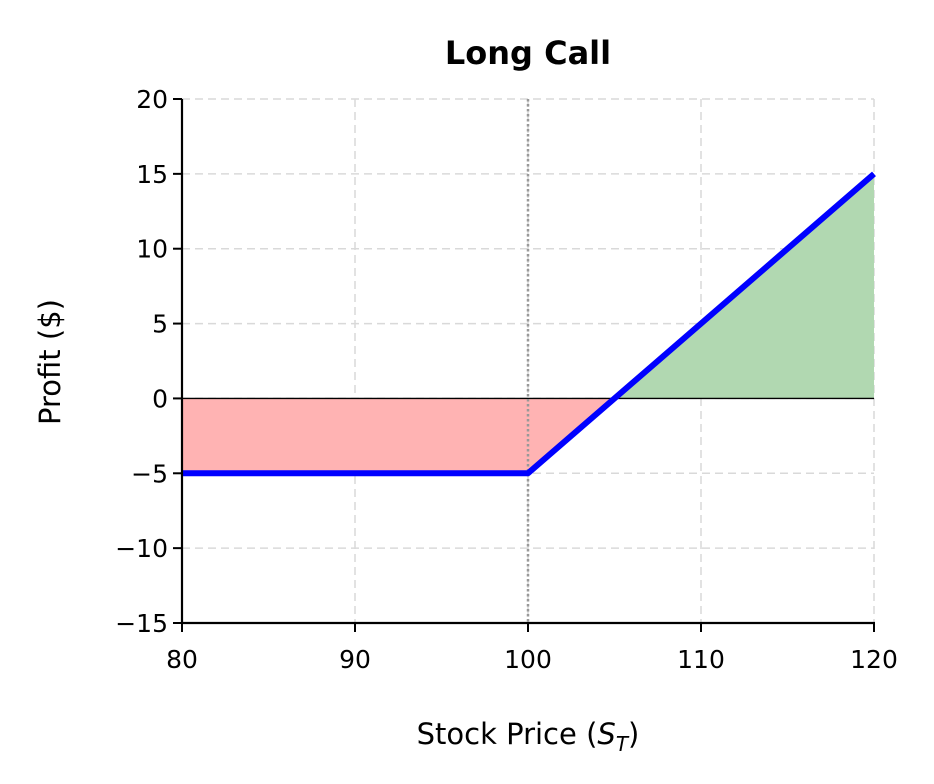  Describe the element at coordinates (152, 99) in the screenshot. I see `y-tick-label-7: 20` at that location.